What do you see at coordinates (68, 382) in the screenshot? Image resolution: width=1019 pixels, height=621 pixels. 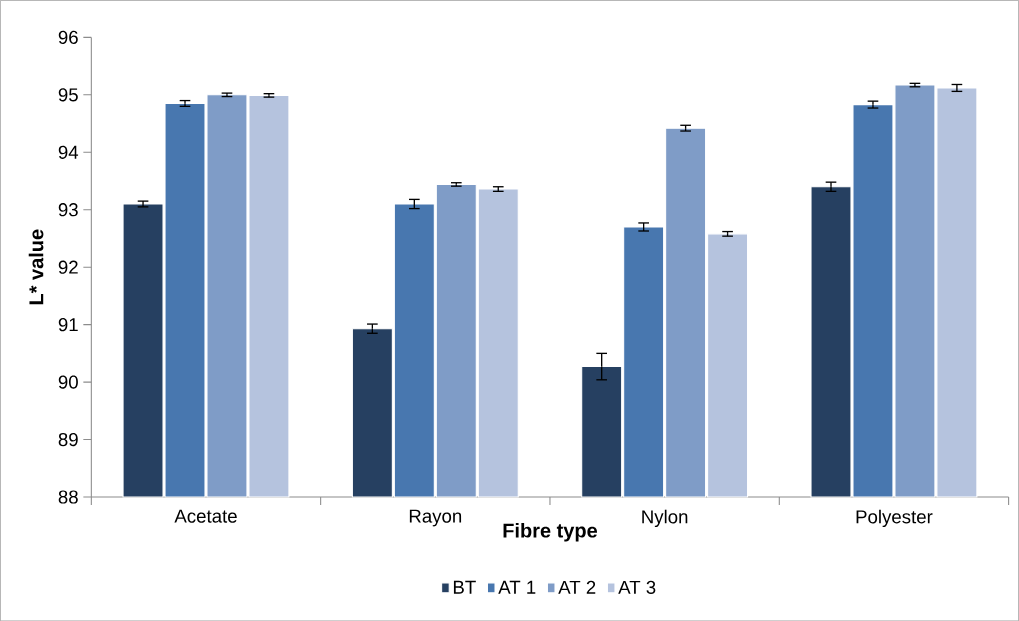 I see `y-tick-label: 90` at bounding box center [68, 382].